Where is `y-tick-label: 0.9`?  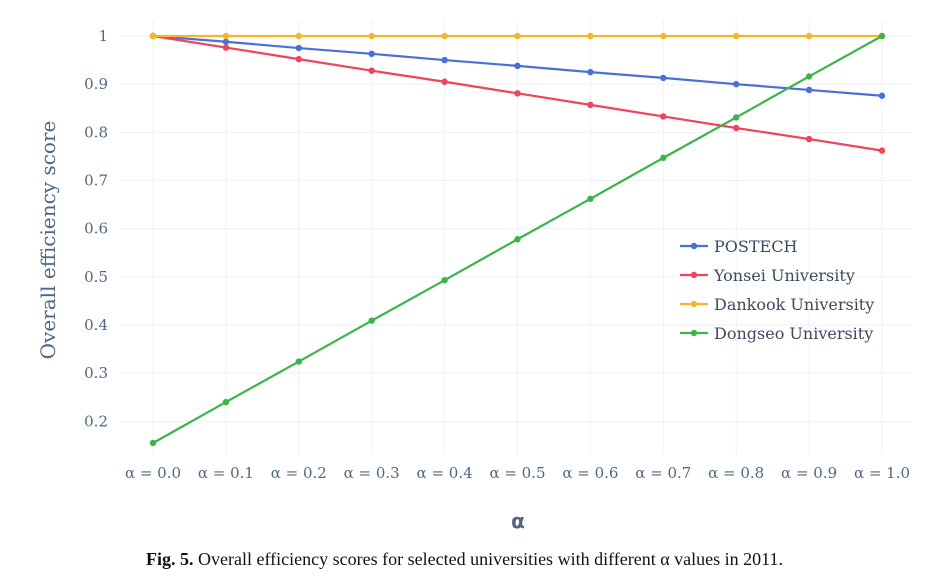 y-tick-label: 0.9 is located at coordinates (96, 84).